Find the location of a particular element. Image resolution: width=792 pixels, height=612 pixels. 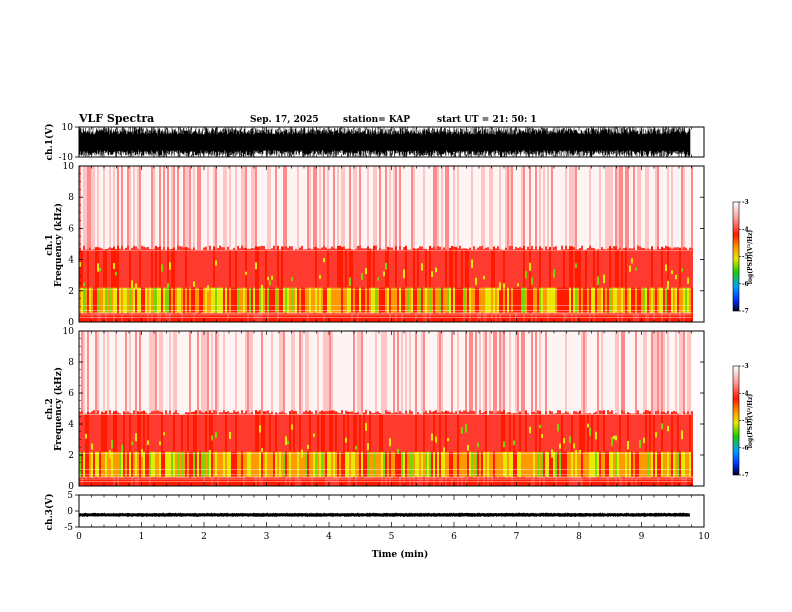

ch3-wave-ytick-label: 0 is located at coordinates (70, 512).